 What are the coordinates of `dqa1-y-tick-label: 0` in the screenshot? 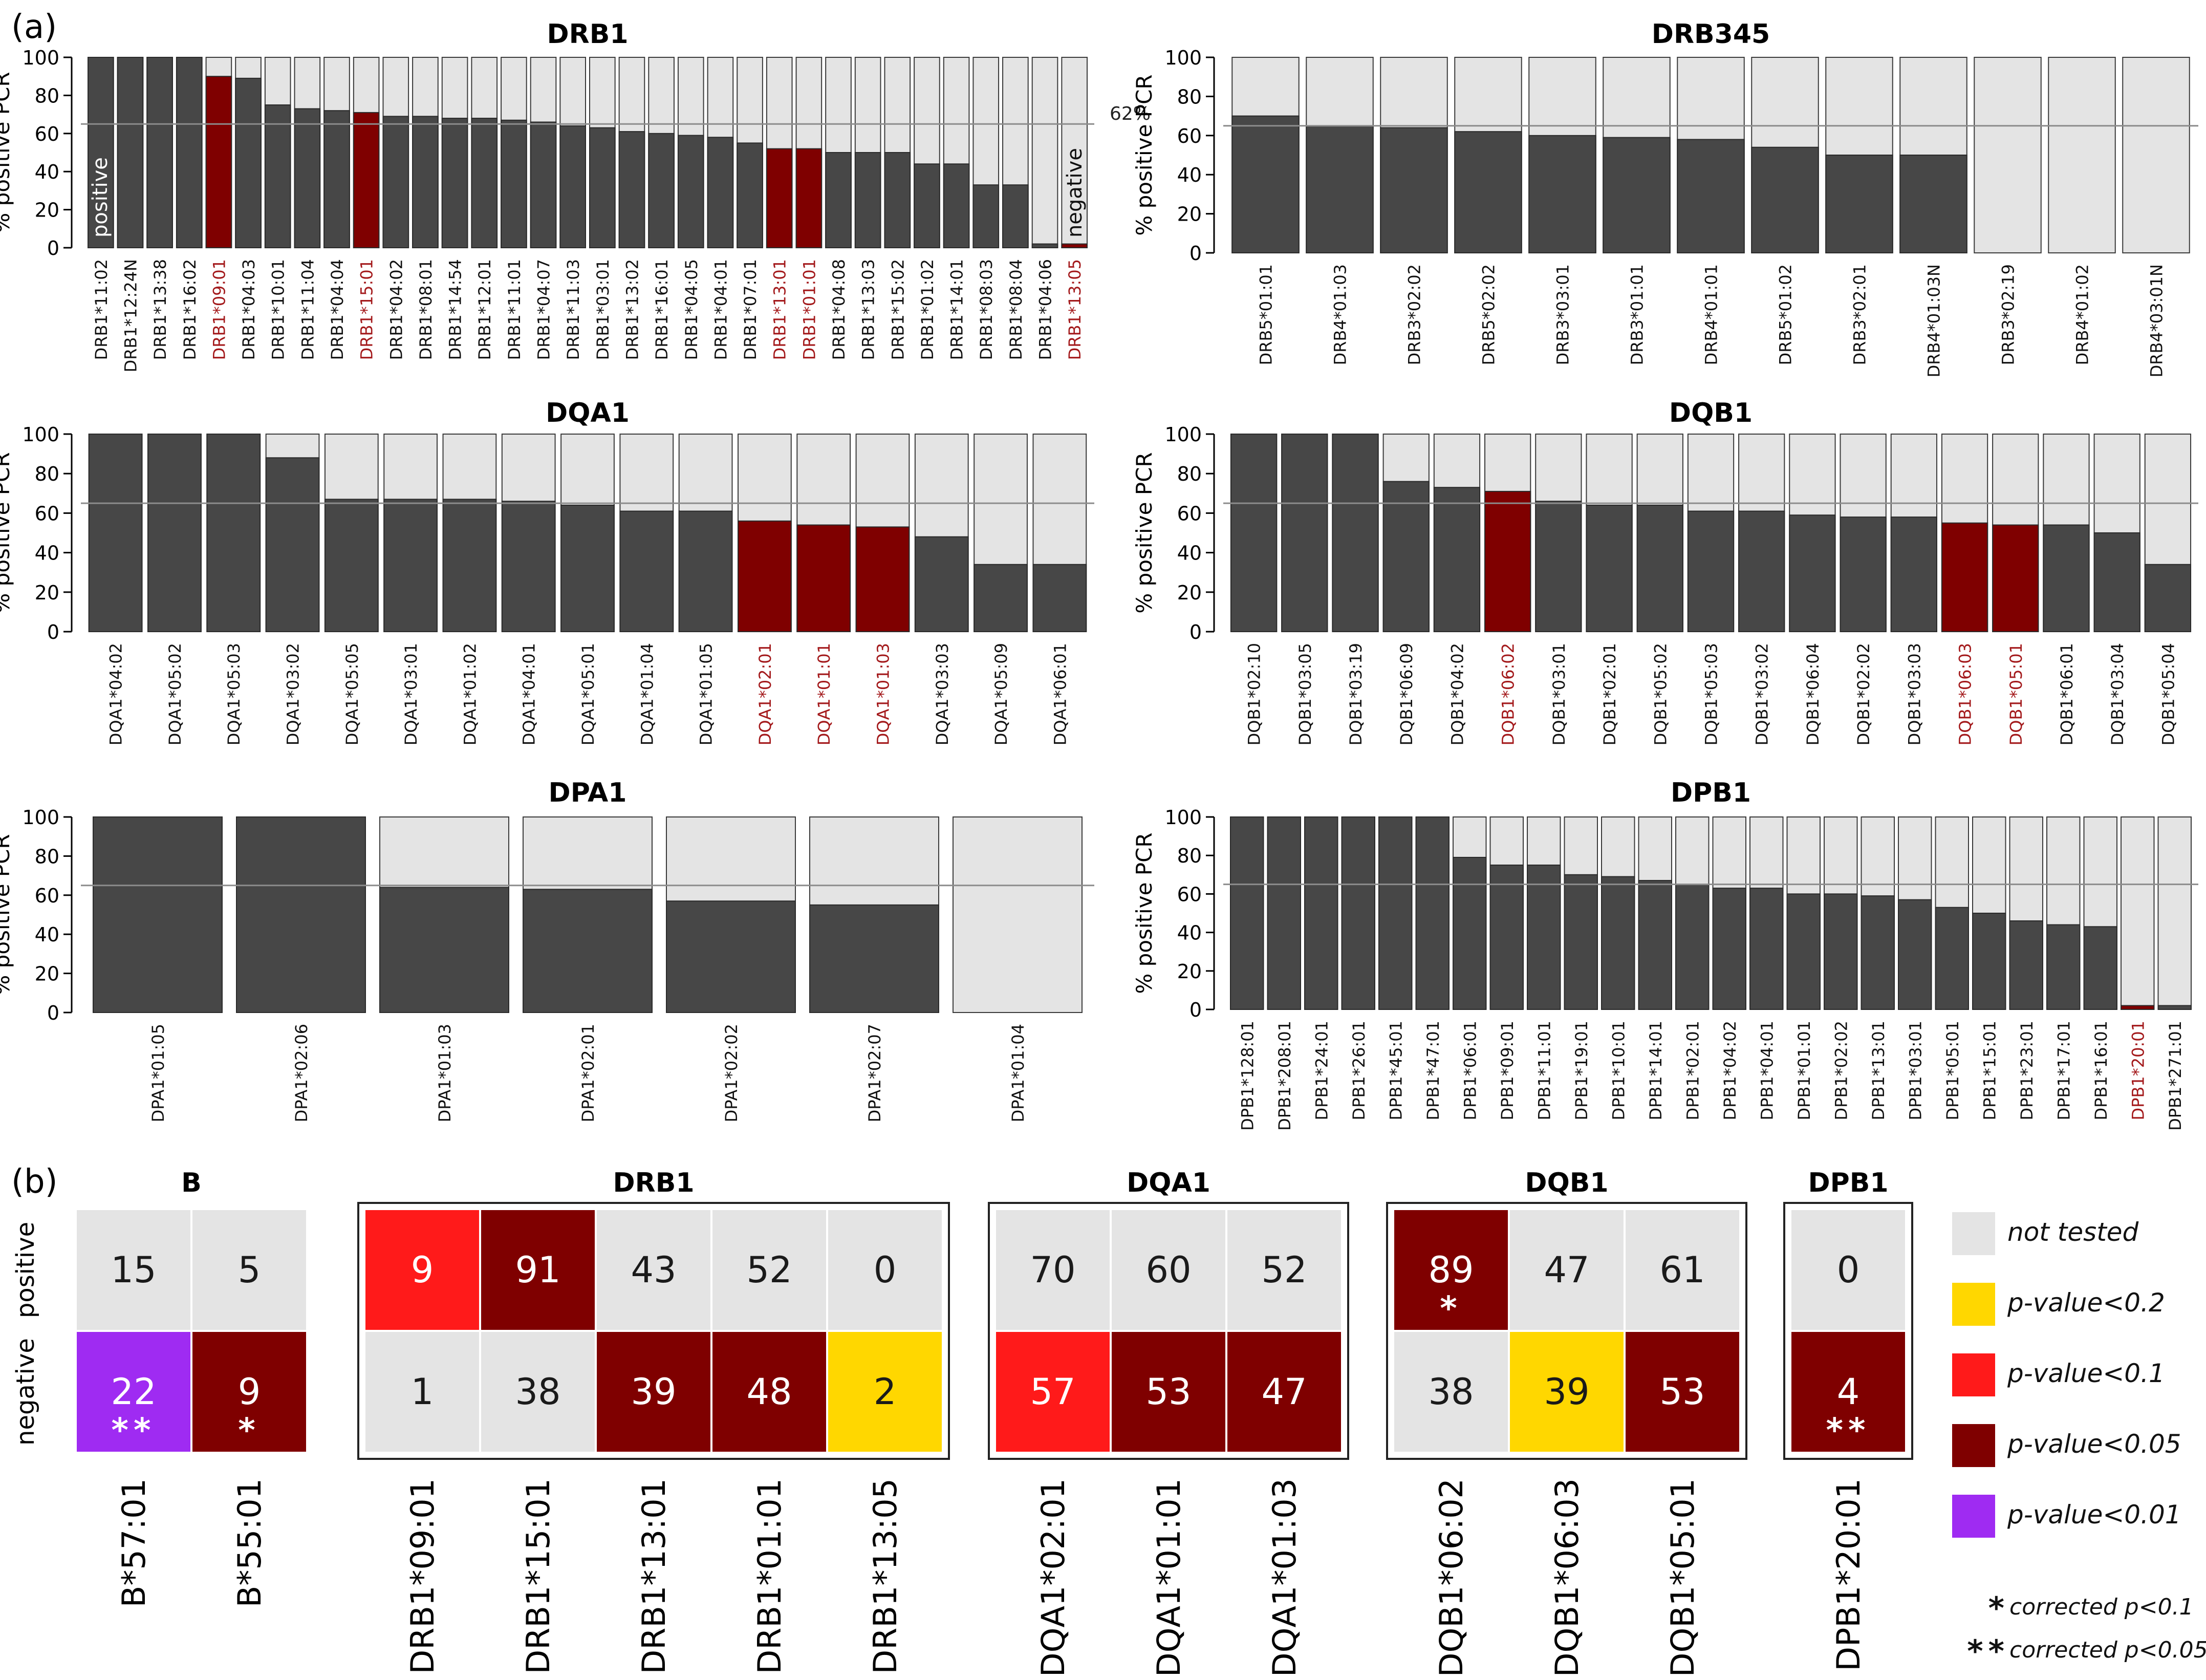 It's located at (53, 632).